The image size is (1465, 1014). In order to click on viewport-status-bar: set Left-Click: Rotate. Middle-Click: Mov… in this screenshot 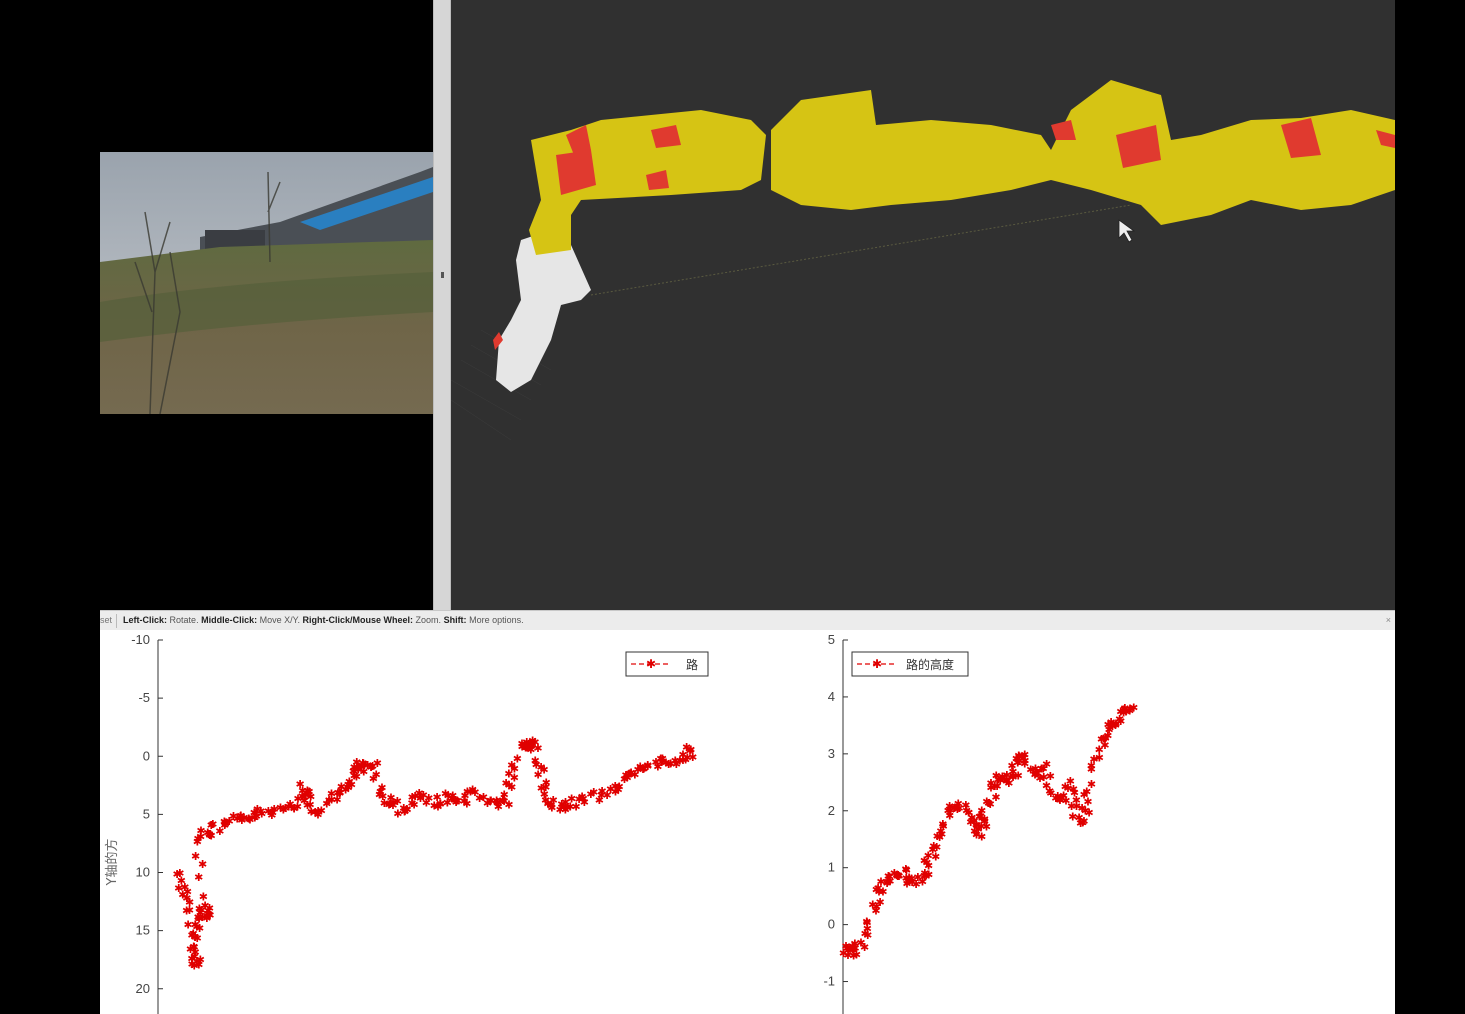, I will do `click(747, 620)`.